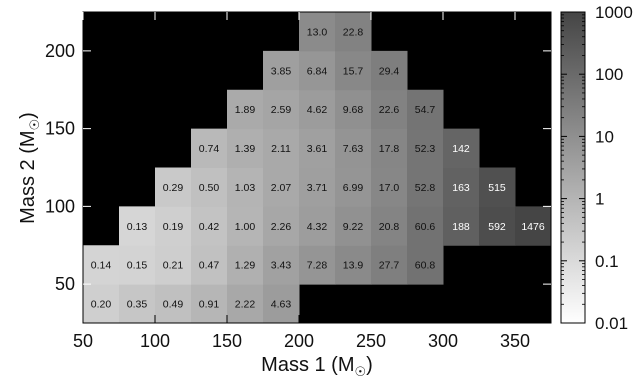 The height and width of the screenshot is (388, 641). I want to click on cell-value-label: 4.32, so click(317, 227).